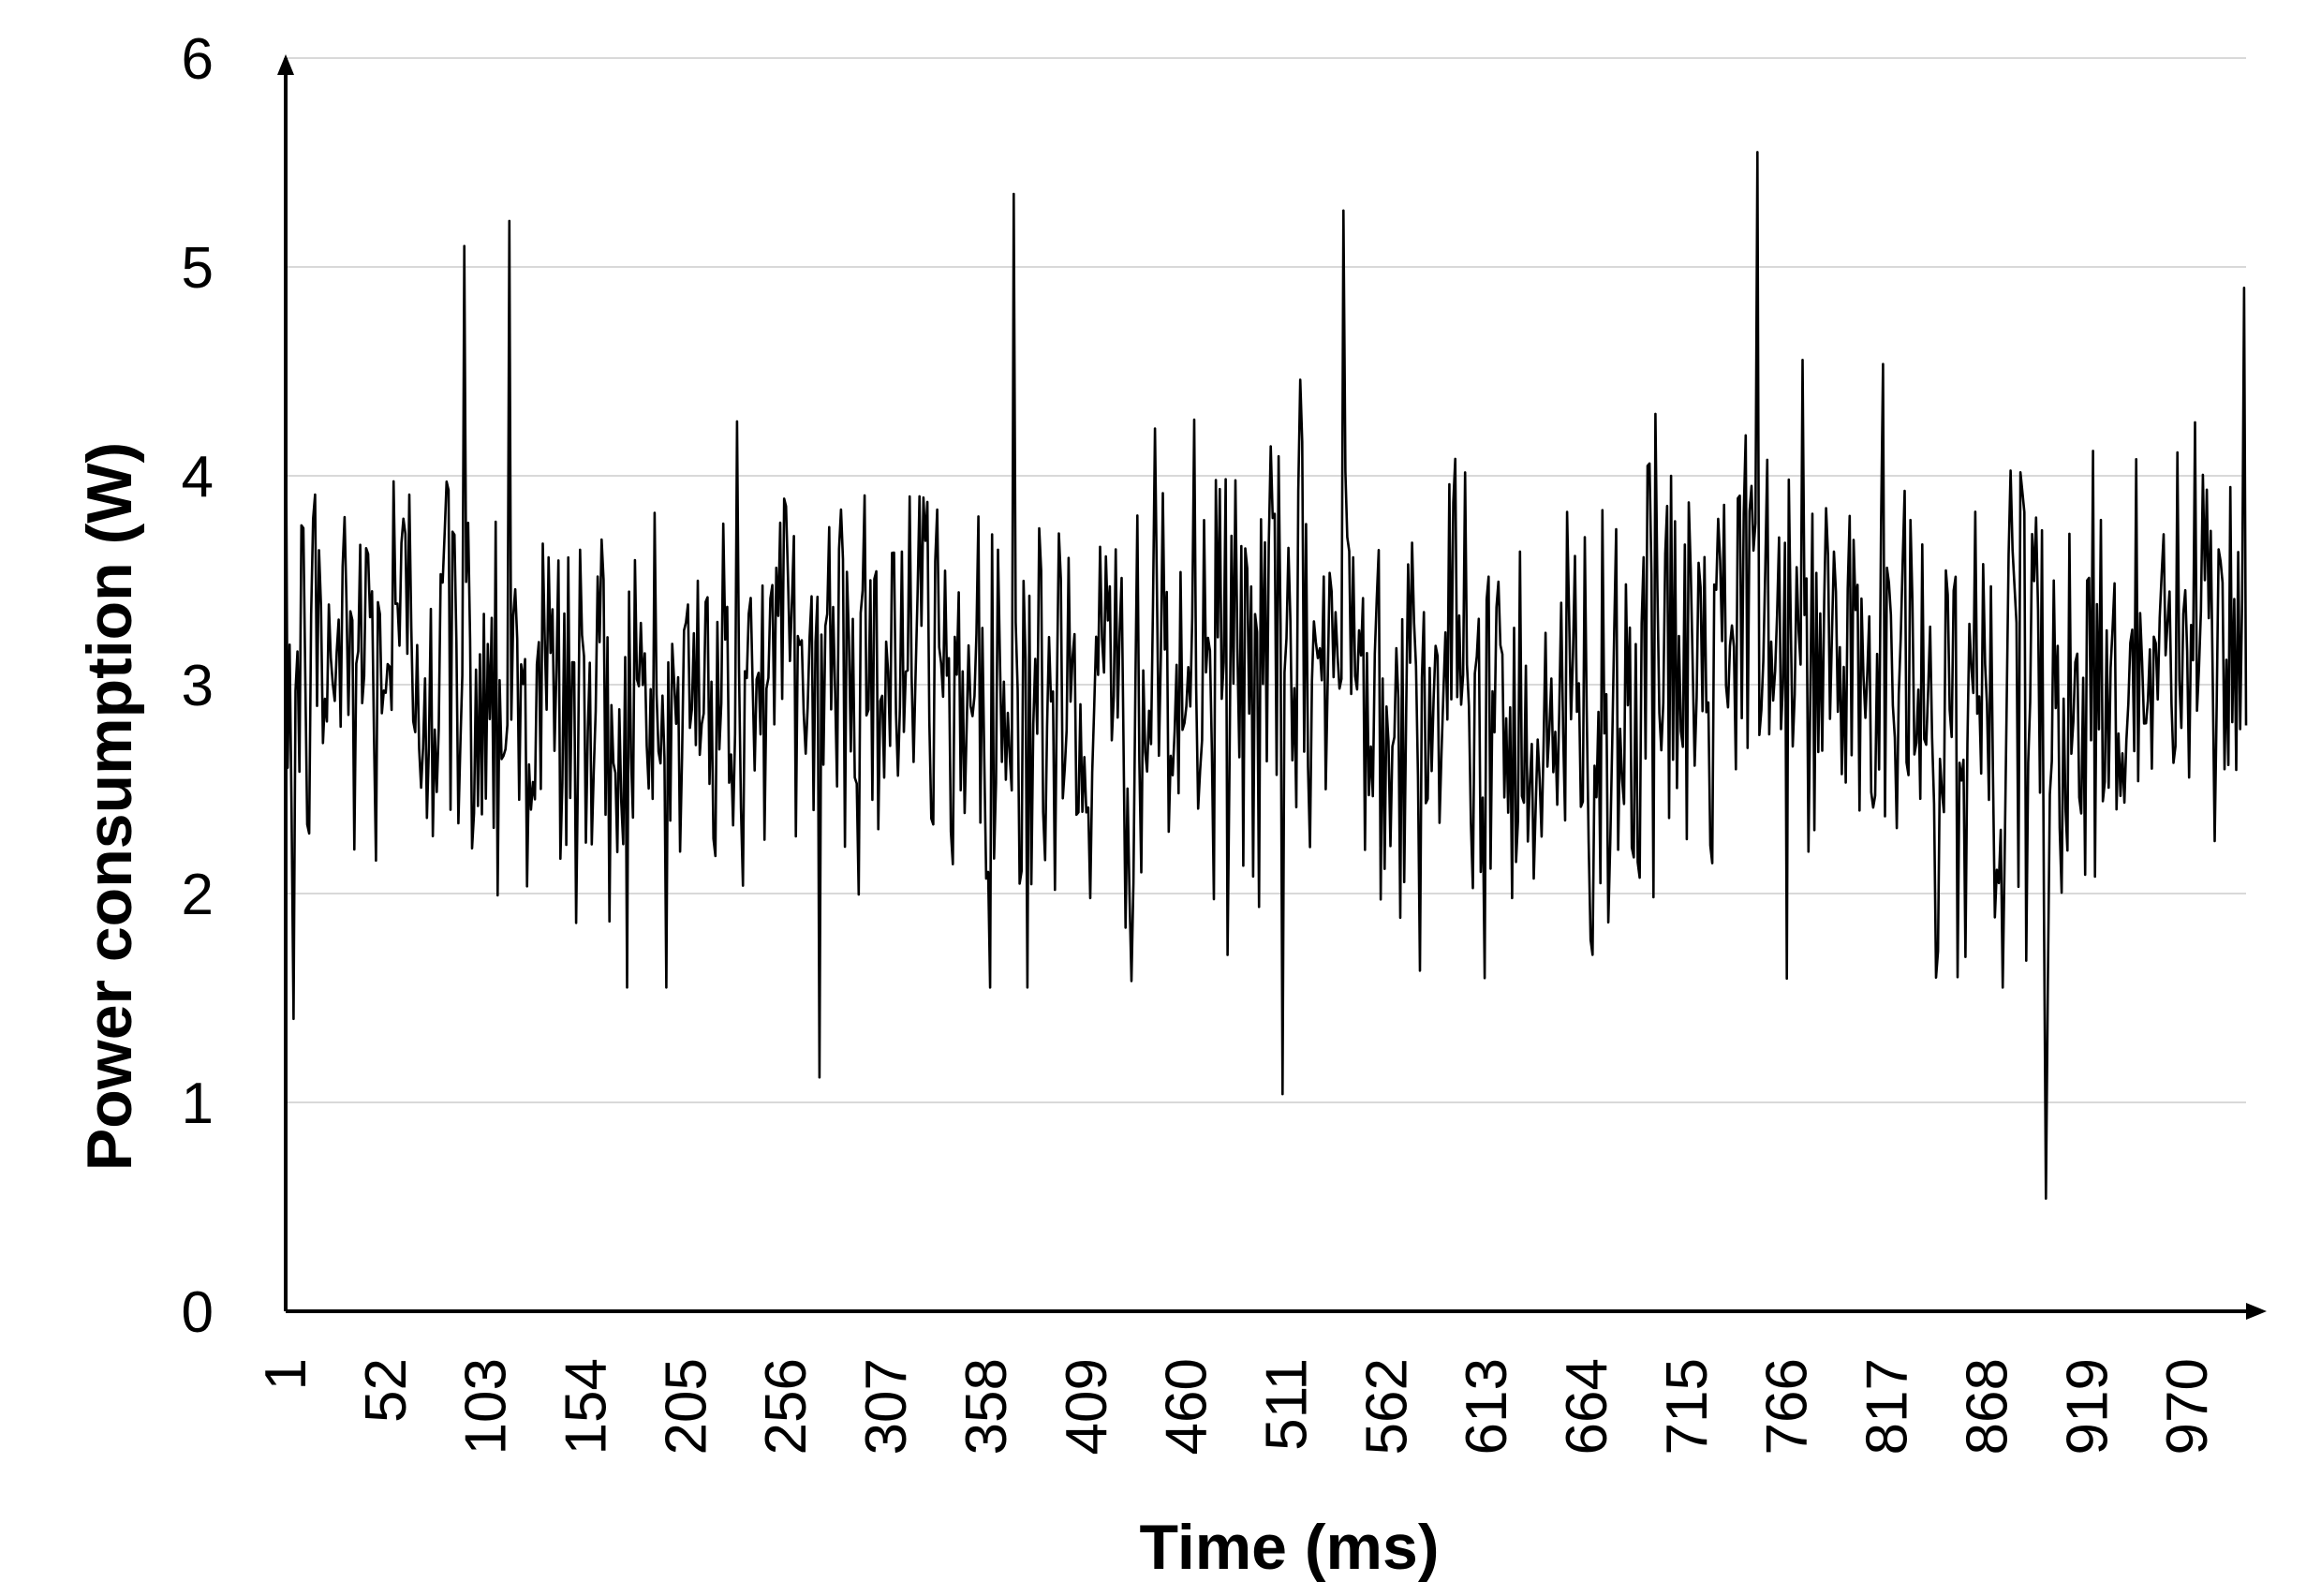 The width and height of the screenshot is (2321, 1596). Describe the element at coordinates (2256, 1311) in the screenshot. I see `x-axis-arrow-icon` at that location.